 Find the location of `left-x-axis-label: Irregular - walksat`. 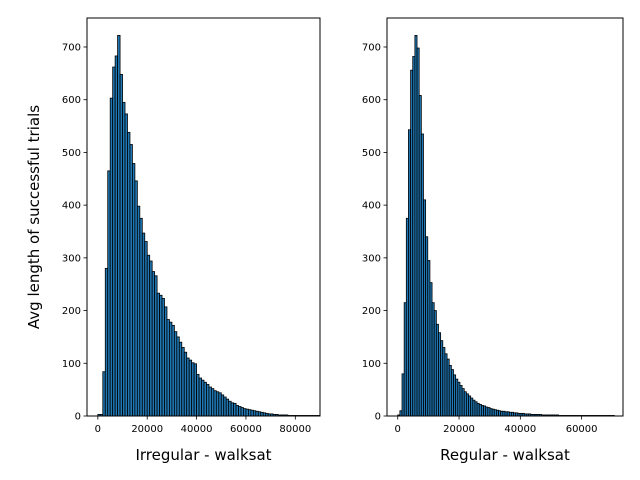

left-x-axis-label: Irregular - walksat is located at coordinates (203, 455).